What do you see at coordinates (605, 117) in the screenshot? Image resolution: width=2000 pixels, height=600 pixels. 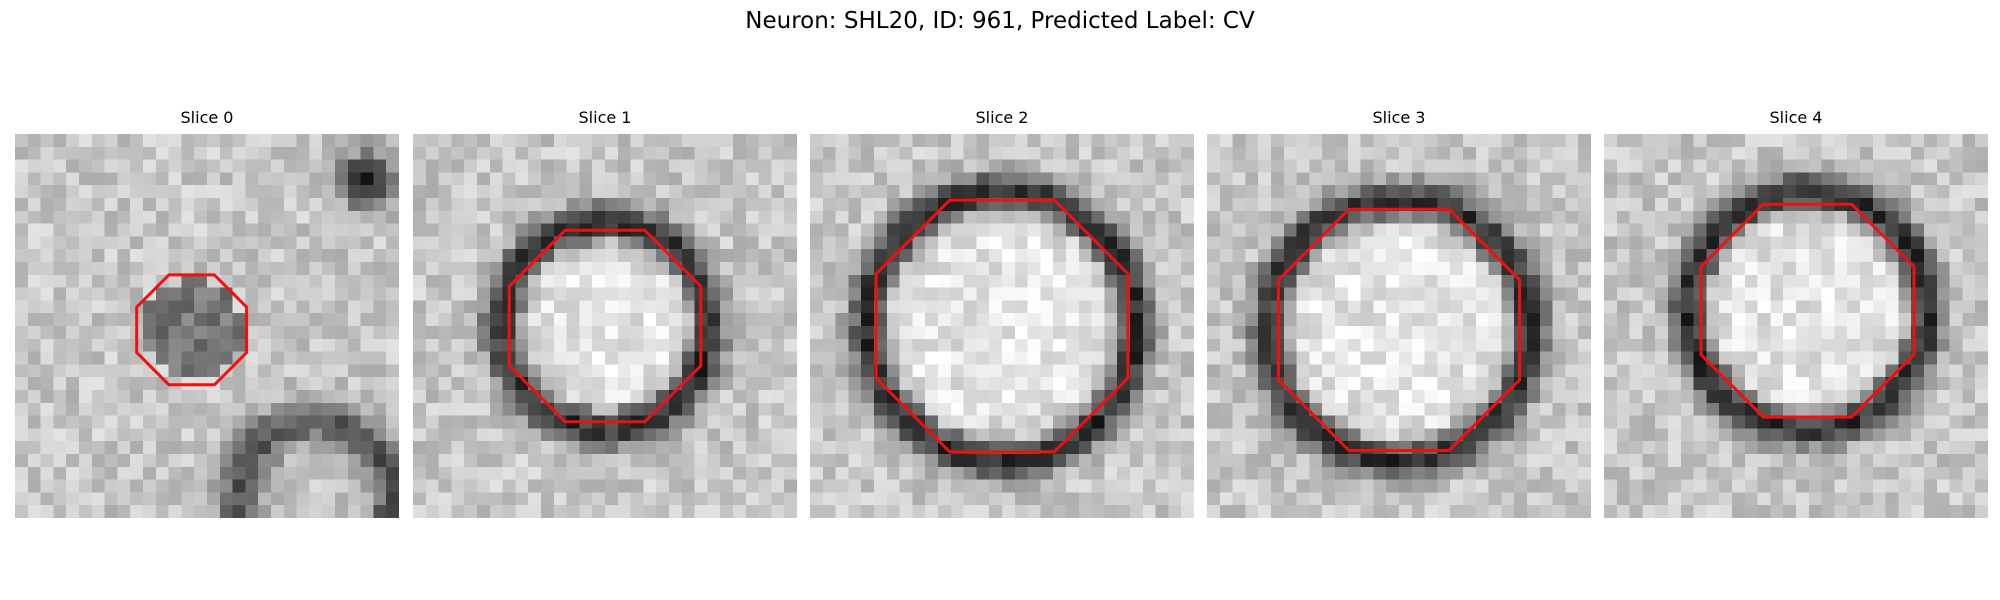 I see `slice-title: Slice 1` at bounding box center [605, 117].